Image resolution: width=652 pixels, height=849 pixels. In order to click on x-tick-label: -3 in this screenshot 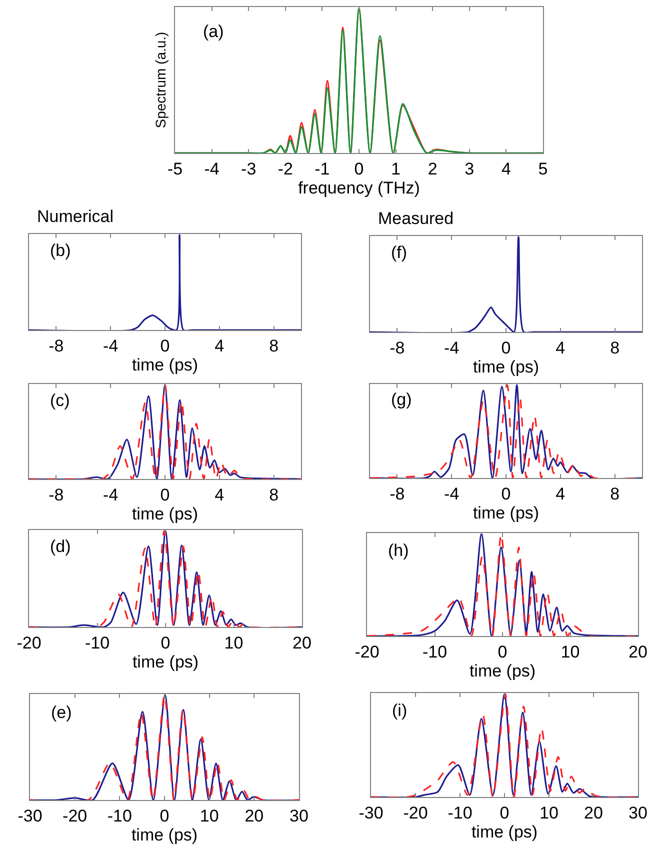, I will do `click(248, 168)`.